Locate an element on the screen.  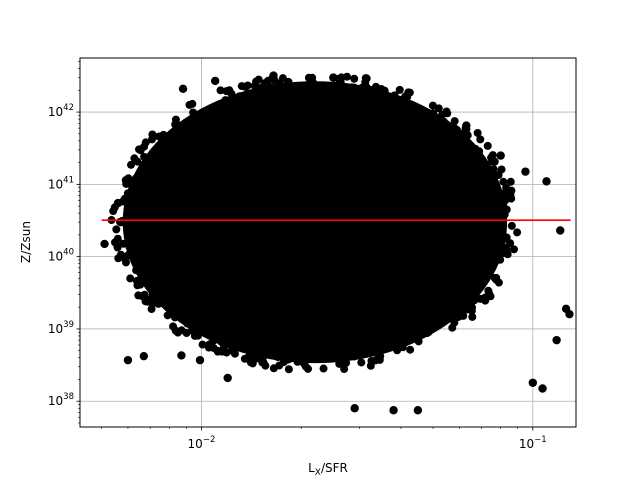
x-axis-label: LX/SFR is located at coordinates (328, 469).